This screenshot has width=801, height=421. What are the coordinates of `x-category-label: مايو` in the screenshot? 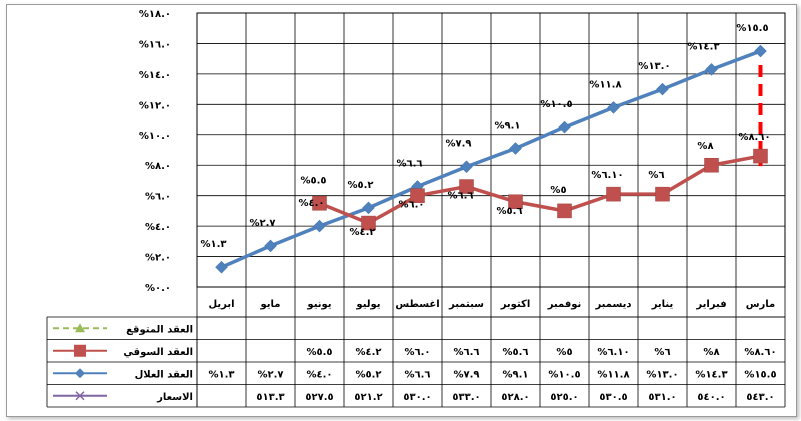 It's located at (270, 304).